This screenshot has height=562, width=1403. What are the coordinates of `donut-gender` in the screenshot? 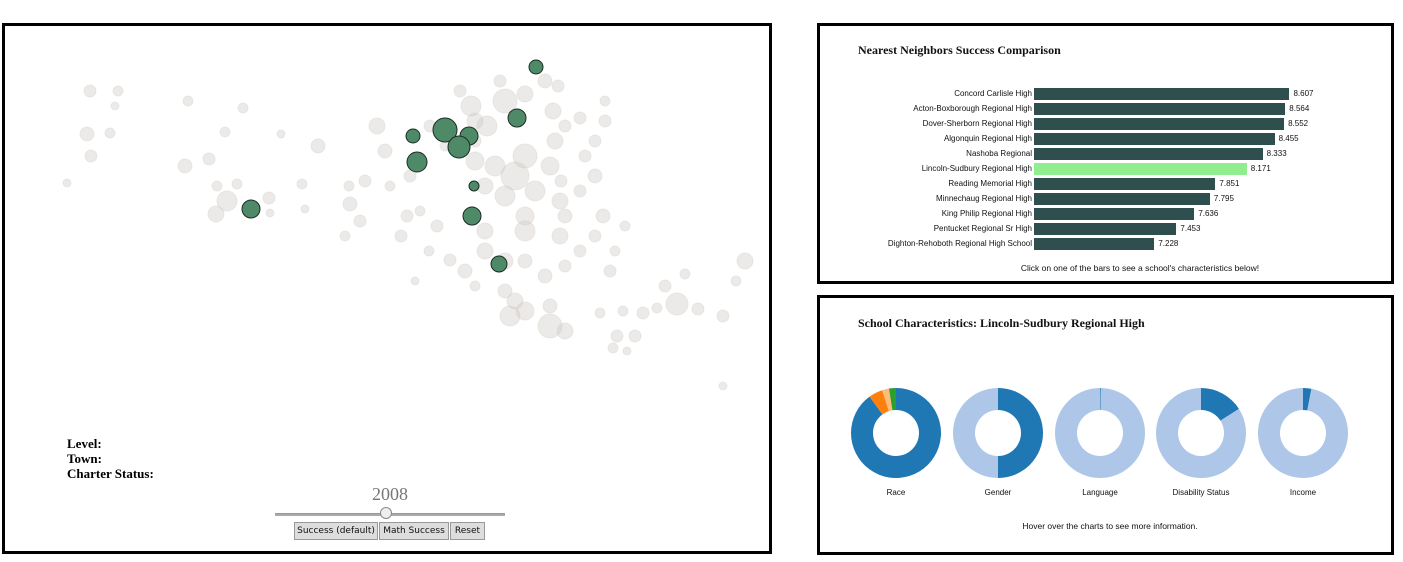 It's located at (998, 433).